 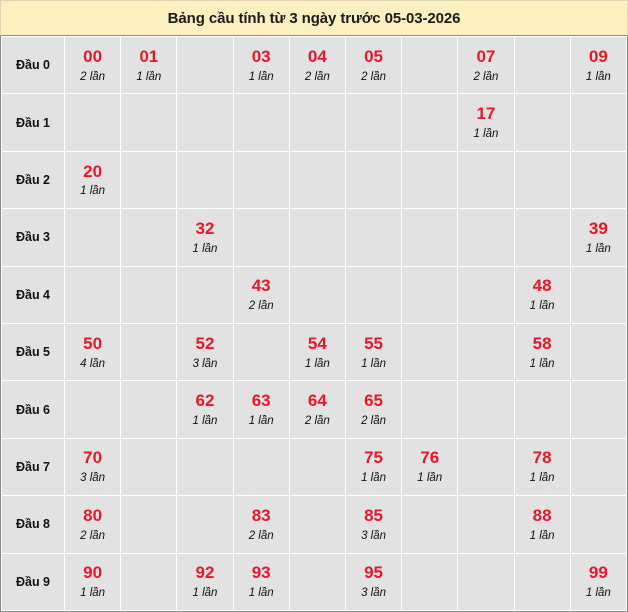 What do you see at coordinates (373, 582) in the screenshot?
I see `number-cell-95: 95 3 lần` at bounding box center [373, 582].